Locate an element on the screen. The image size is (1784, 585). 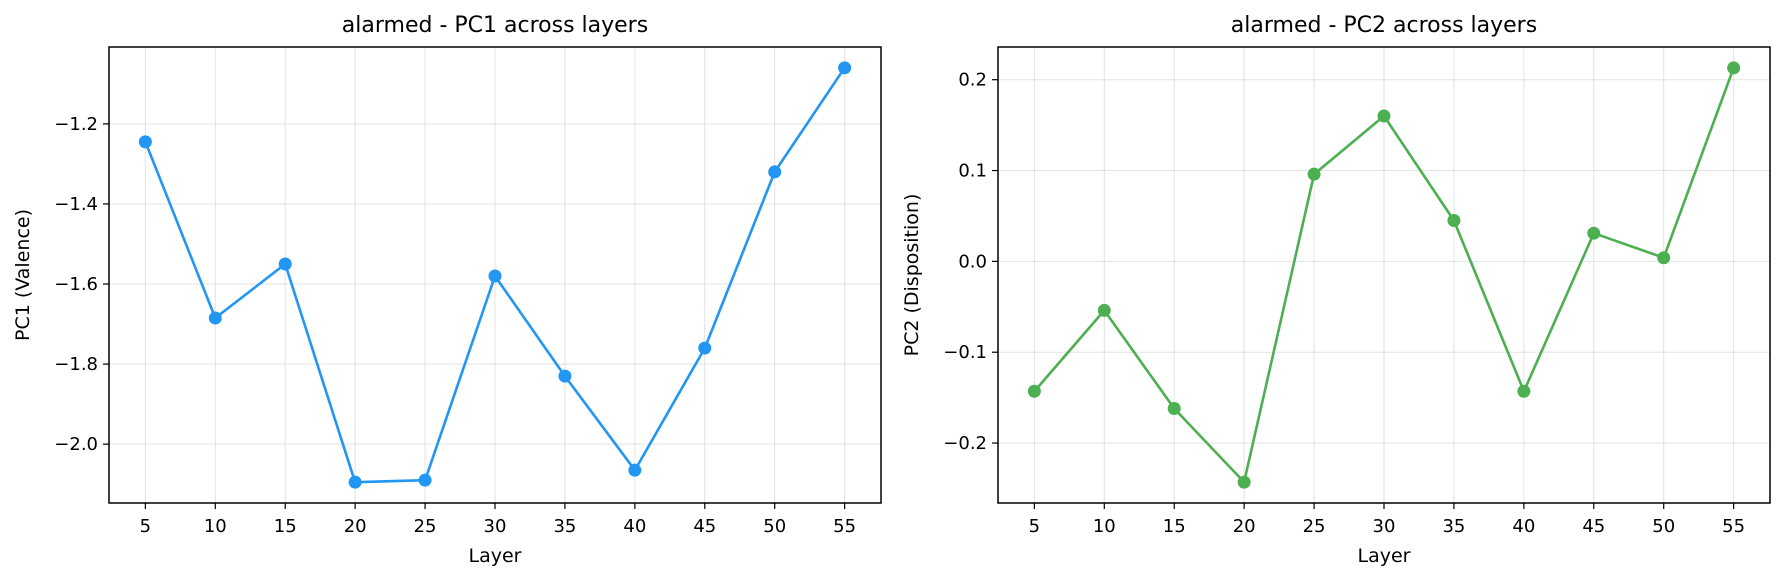
y-tick-label: −1.4 is located at coordinates (76, 204).